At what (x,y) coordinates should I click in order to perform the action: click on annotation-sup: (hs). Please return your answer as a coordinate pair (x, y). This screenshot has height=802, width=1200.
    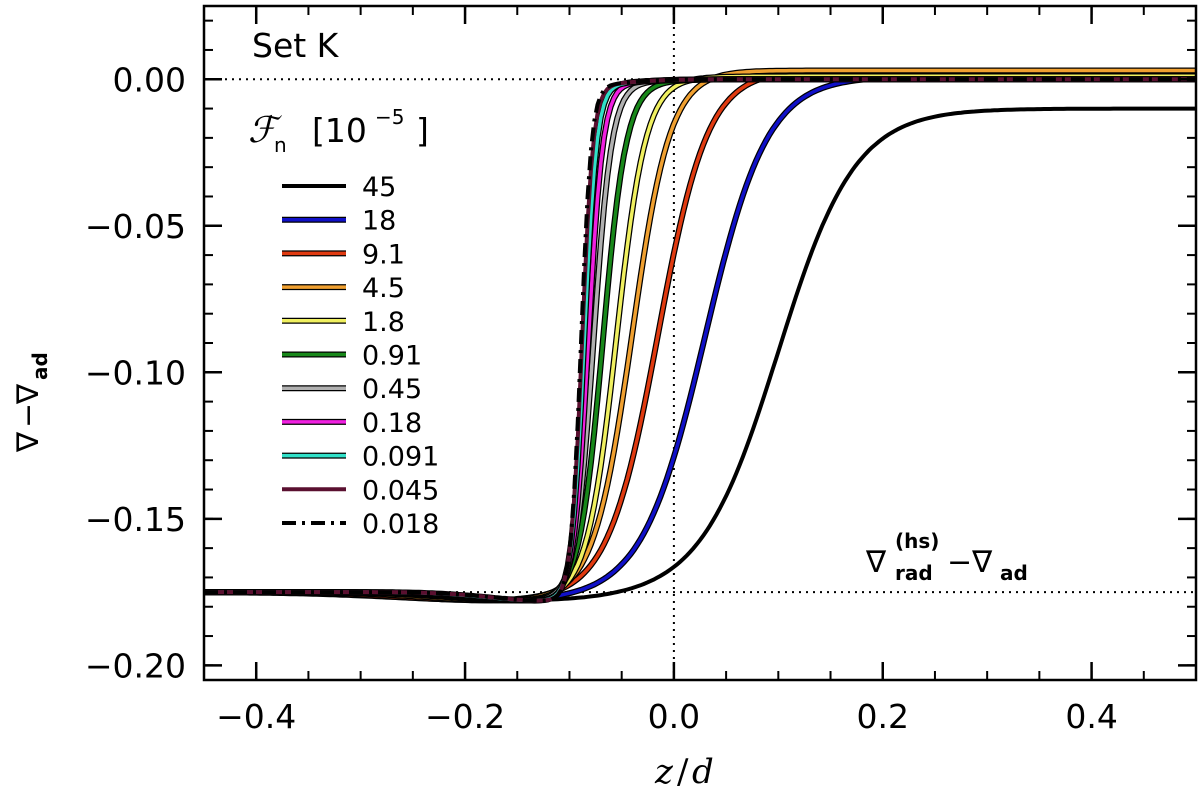
    Looking at the image, I should click on (917, 541).